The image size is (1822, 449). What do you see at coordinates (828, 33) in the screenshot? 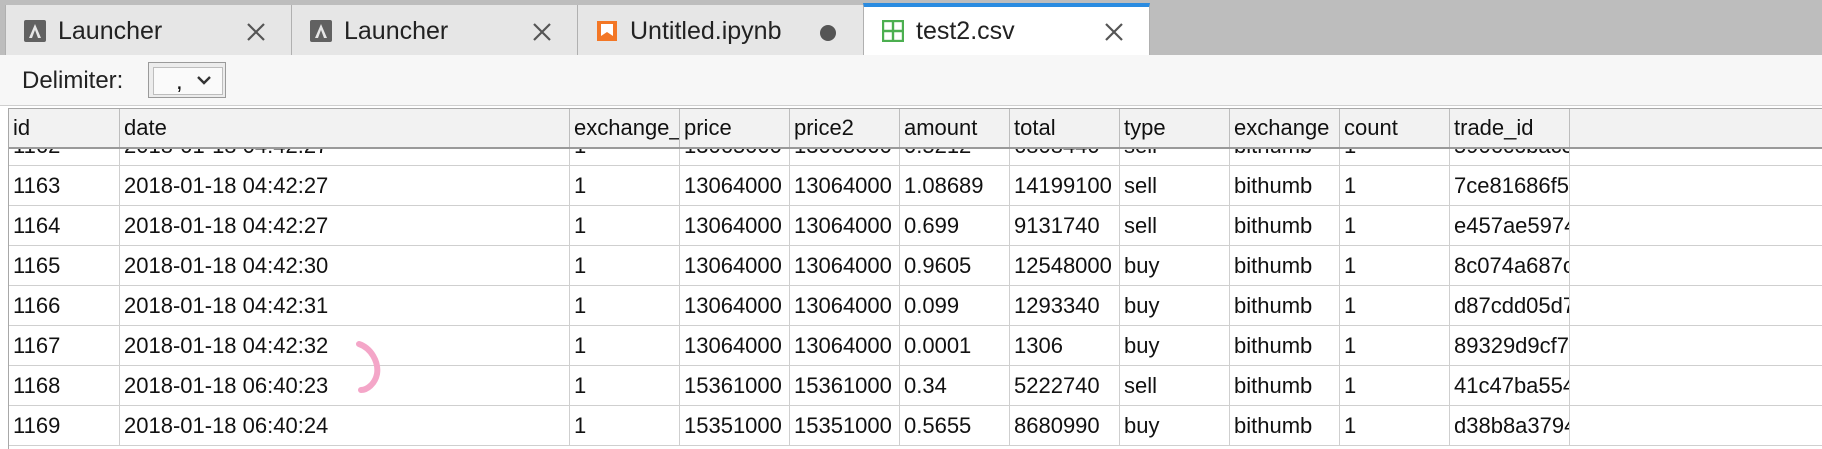
I see `unsaved-dot-icon` at bounding box center [828, 33].